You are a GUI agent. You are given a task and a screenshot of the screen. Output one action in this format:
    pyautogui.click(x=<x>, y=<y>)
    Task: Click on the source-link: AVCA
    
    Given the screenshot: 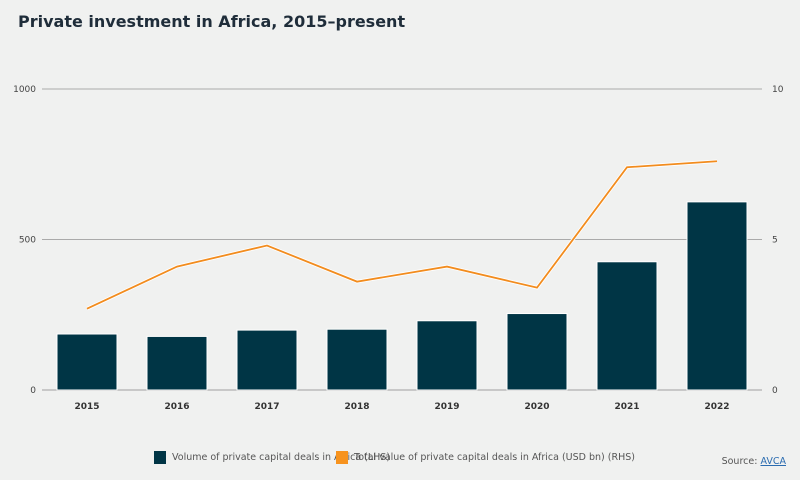 What is the action you would take?
    pyautogui.click(x=773, y=461)
    